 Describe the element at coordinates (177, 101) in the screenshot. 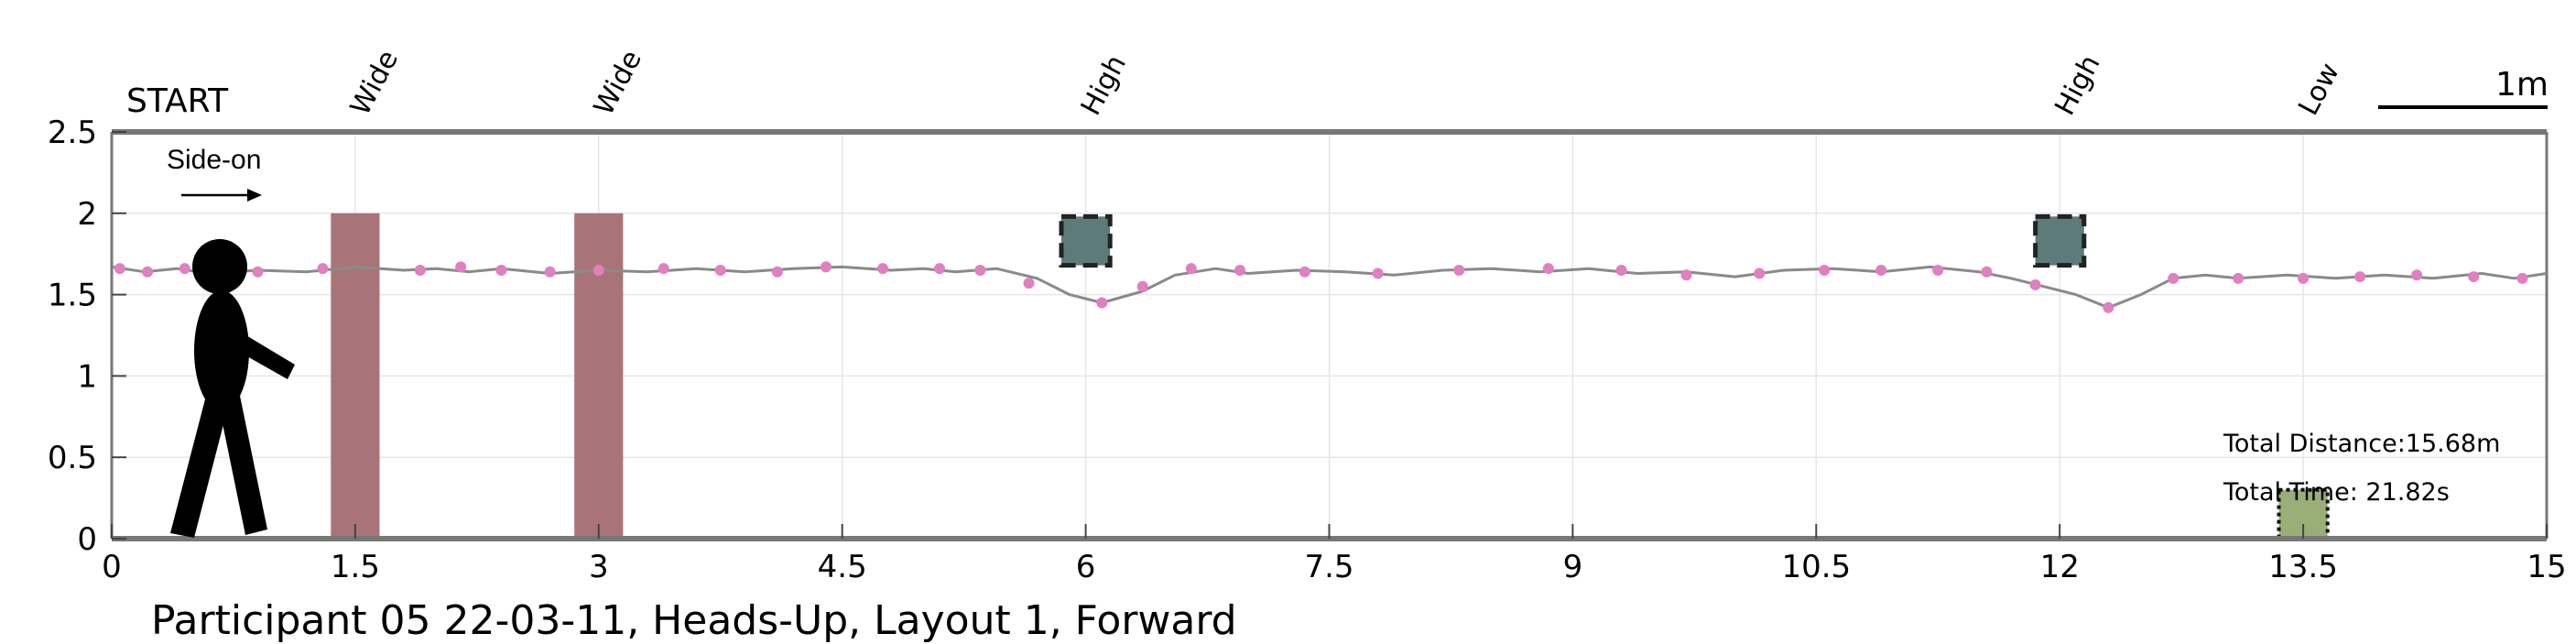

I see `start-label: START` at that location.